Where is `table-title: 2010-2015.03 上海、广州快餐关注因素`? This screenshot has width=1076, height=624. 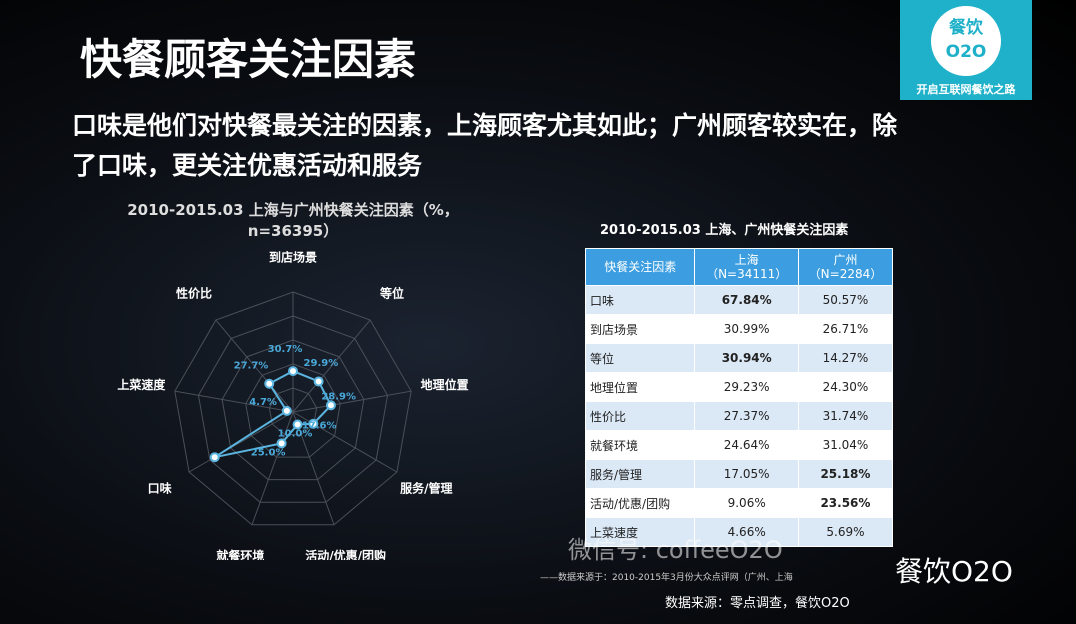
table-title: 2010-2015.03 上海、广州快餐关注因素 is located at coordinates (724, 230).